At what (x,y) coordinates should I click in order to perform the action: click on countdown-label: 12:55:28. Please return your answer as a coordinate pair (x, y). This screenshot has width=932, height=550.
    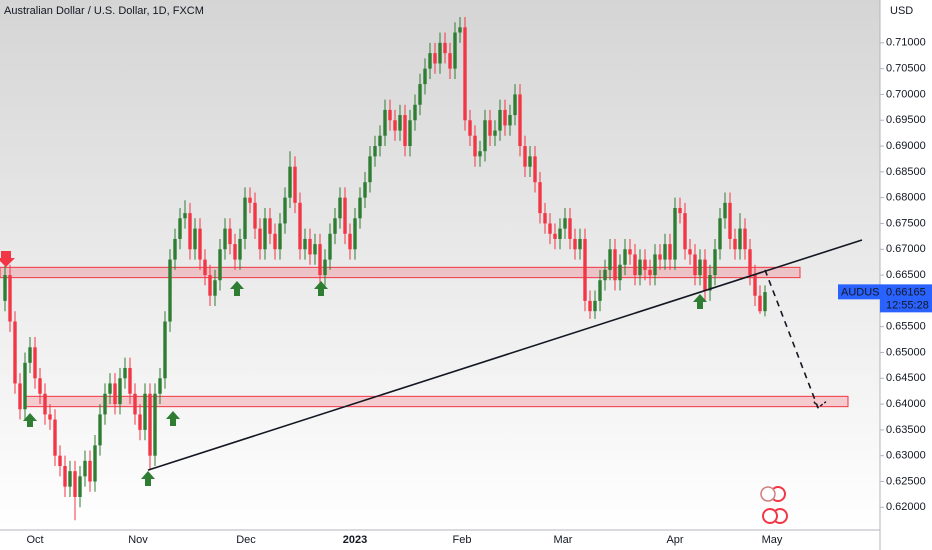
    Looking at the image, I should click on (907, 305).